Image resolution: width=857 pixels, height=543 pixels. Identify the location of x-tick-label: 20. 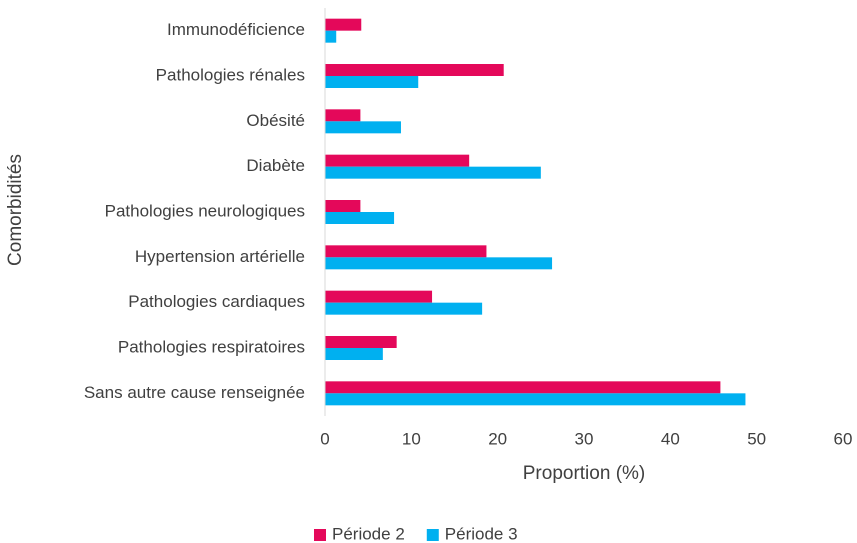
(497, 438).